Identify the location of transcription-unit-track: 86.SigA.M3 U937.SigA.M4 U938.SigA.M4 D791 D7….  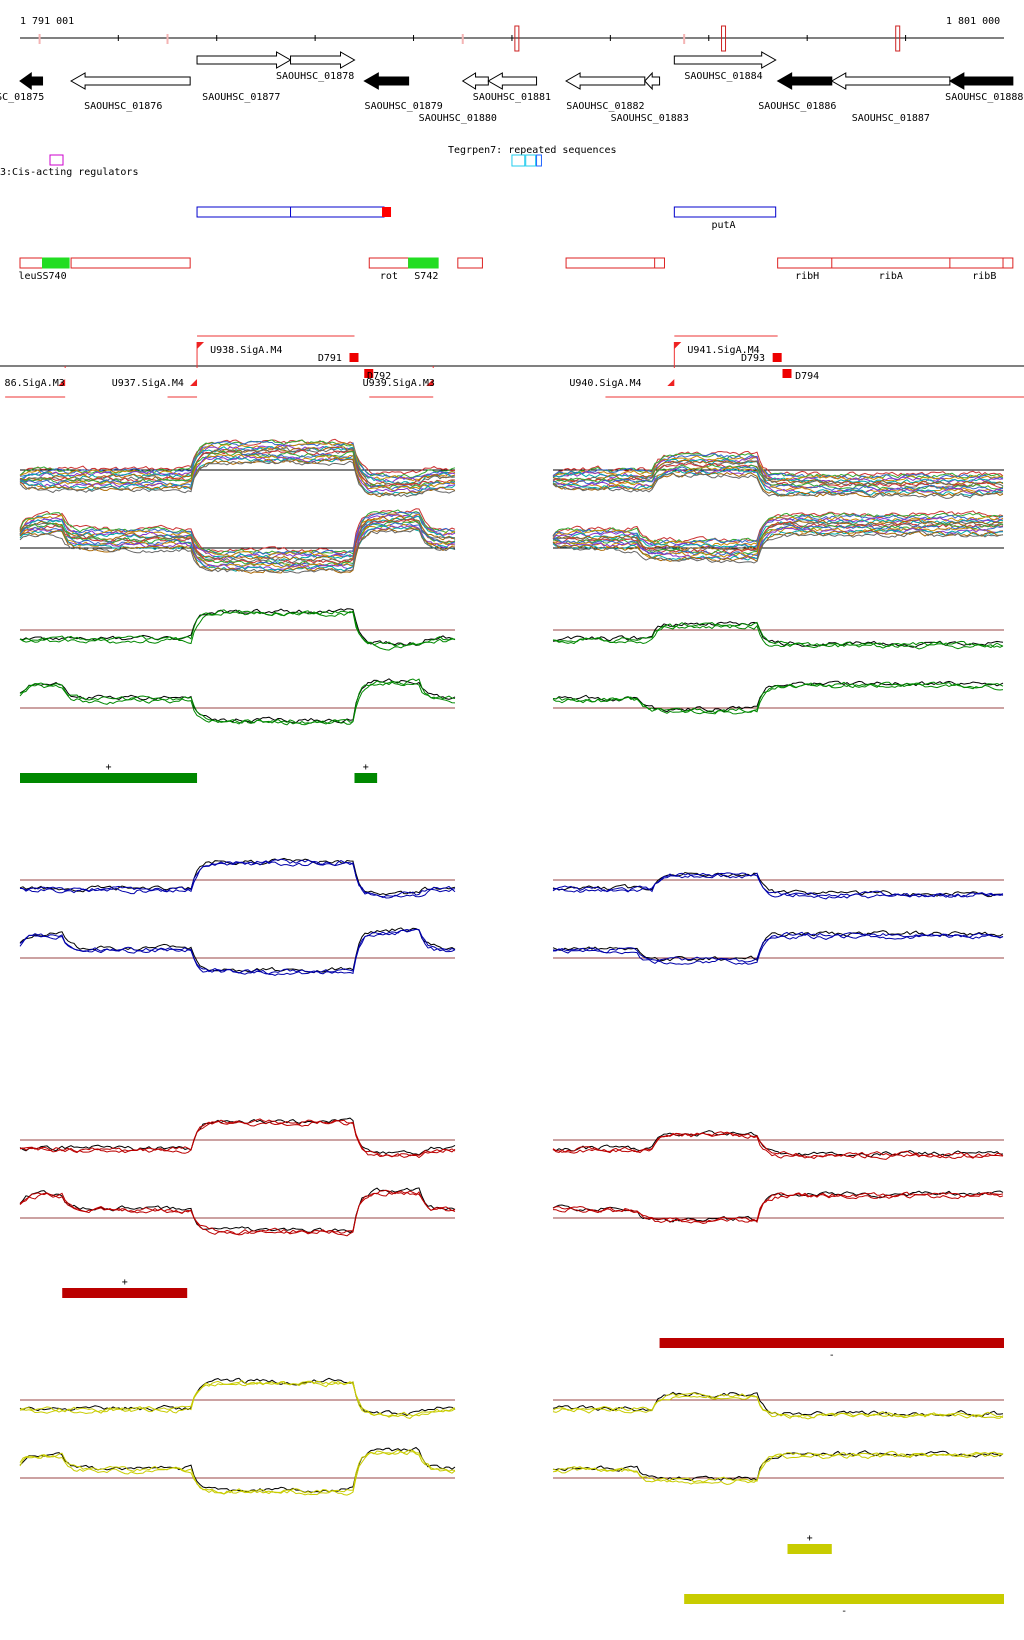
(512, 366).